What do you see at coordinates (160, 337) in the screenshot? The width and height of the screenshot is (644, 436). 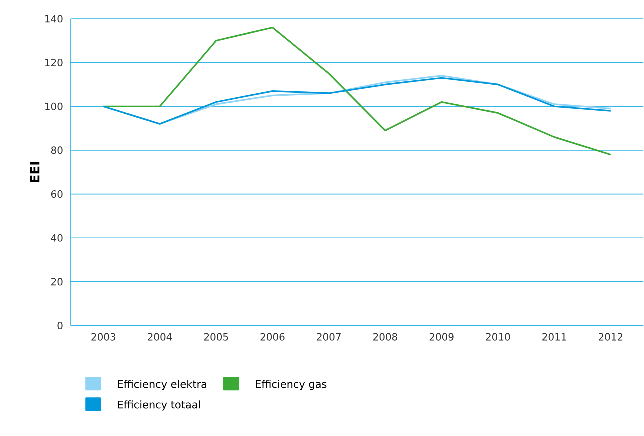 I see `x-tick-label: 2004` at bounding box center [160, 337].